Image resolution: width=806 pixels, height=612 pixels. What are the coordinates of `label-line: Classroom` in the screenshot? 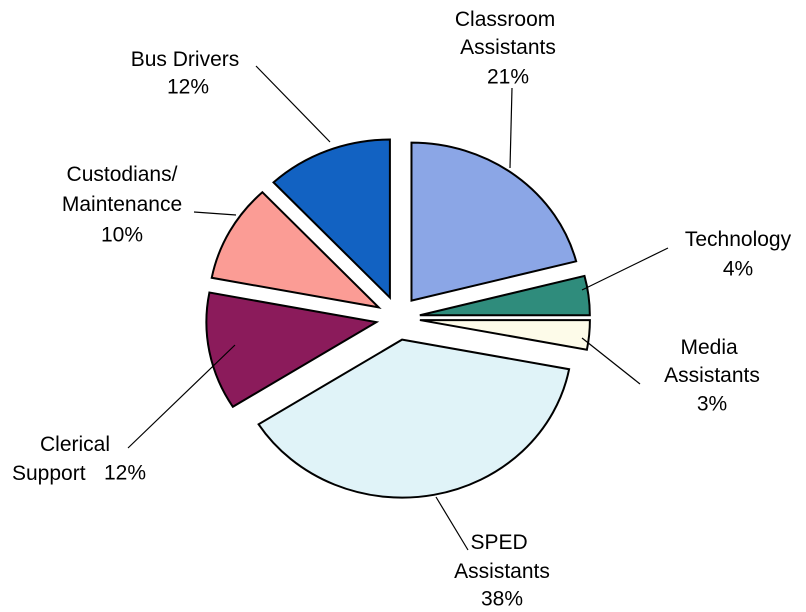 It's located at (508, 19).